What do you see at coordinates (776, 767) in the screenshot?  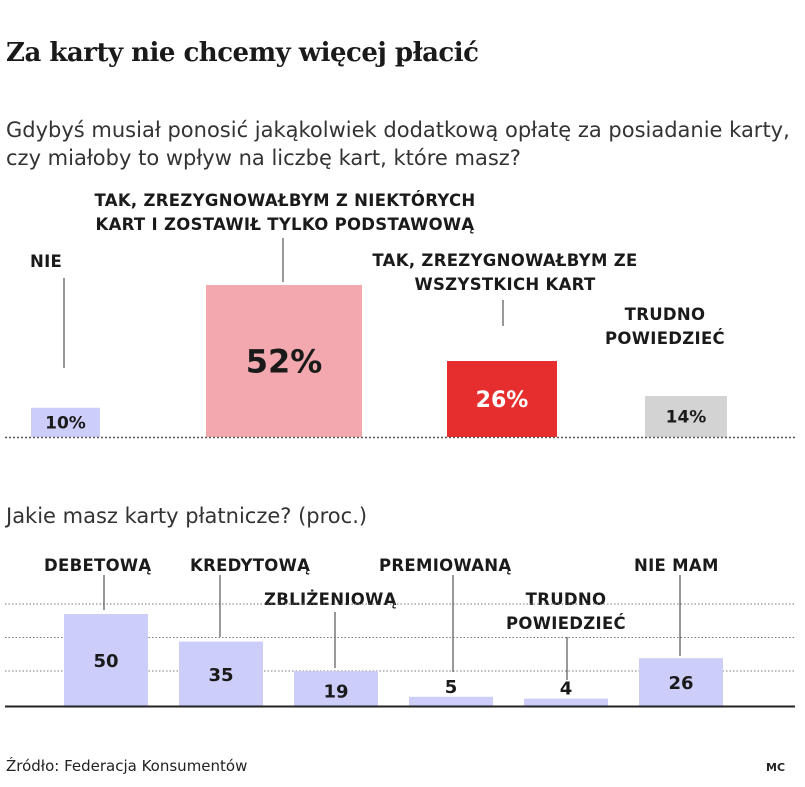 I see `author-credit: MC` at bounding box center [776, 767].